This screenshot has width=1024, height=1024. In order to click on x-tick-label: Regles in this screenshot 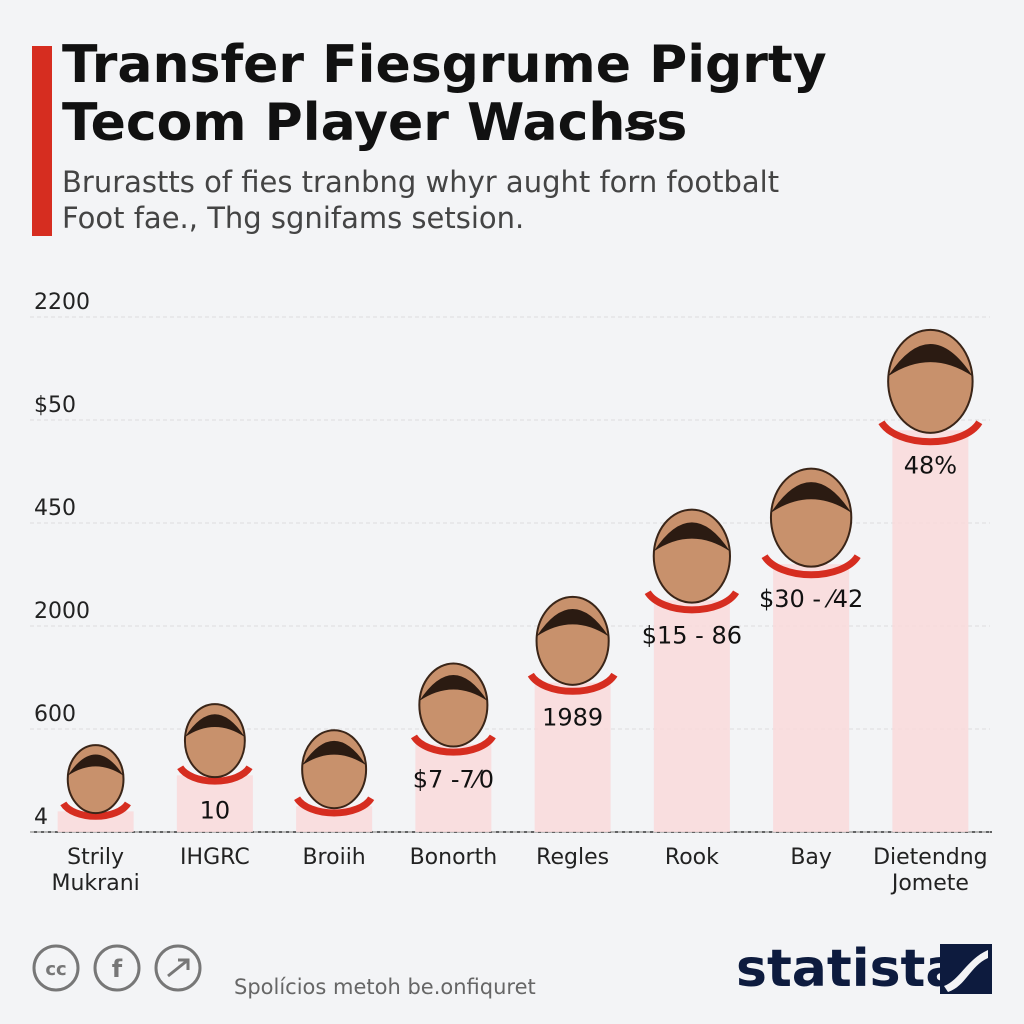, I will do `click(573, 857)`.